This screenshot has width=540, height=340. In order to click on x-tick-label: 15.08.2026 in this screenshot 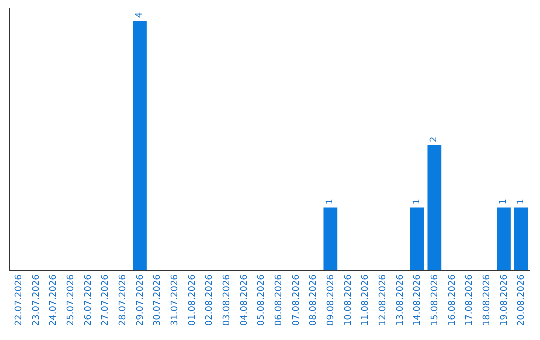, I will do `click(435, 300)`.